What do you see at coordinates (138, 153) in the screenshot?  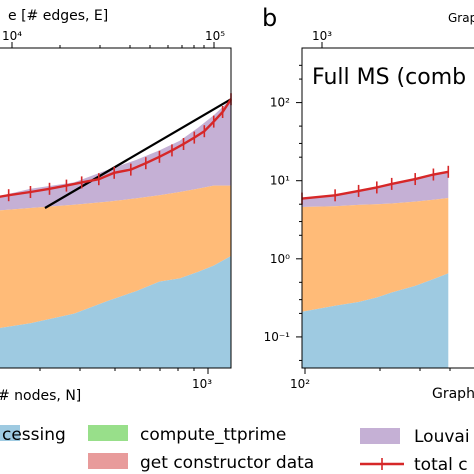 I see `reference-line` at bounding box center [138, 153].